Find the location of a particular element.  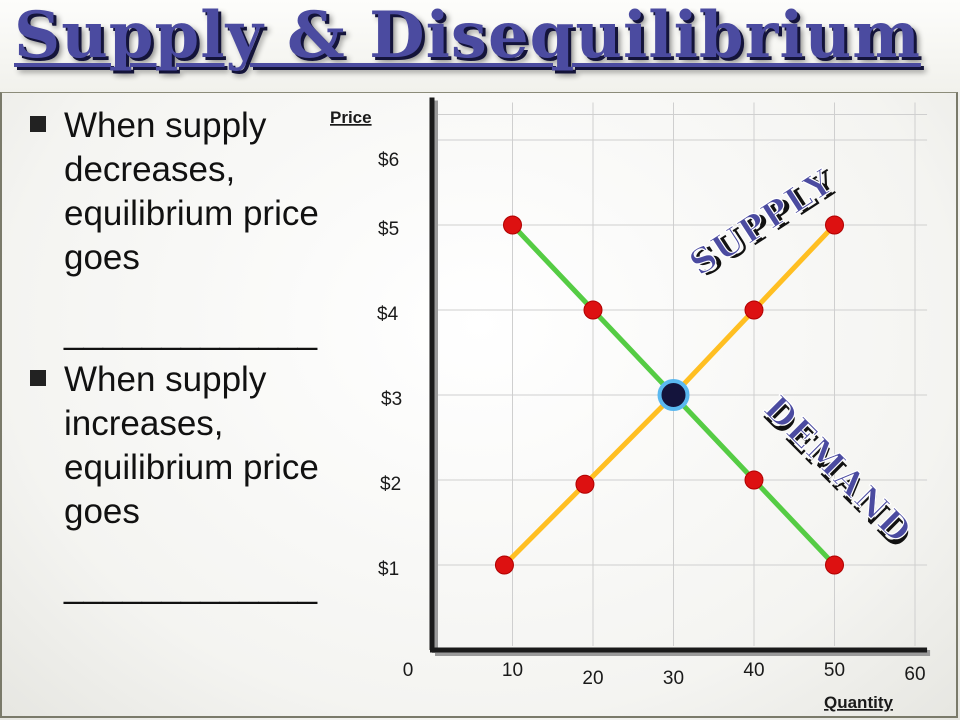

slide-title: Supply & Disequilibrium is located at coordinates (467, 36).